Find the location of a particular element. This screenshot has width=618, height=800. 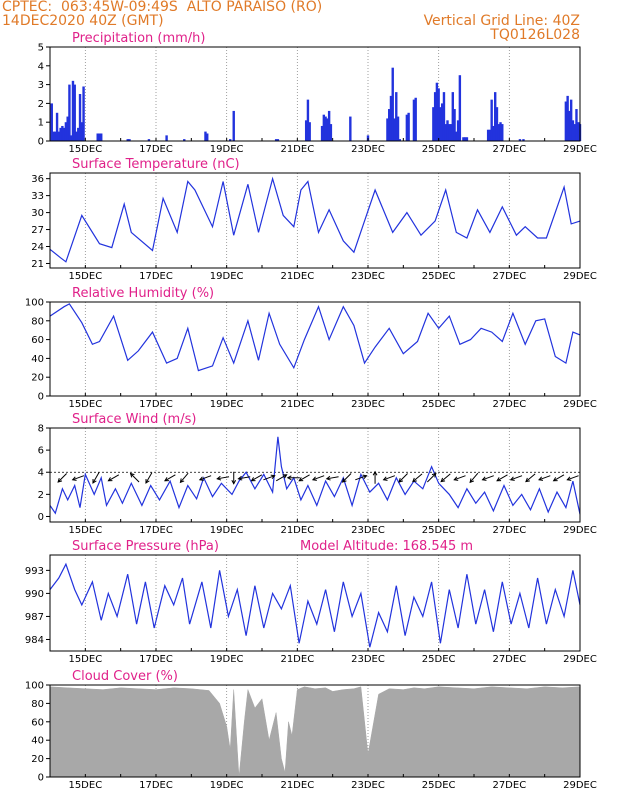

wind-ytick-label: 0 is located at coordinates (41, 517).